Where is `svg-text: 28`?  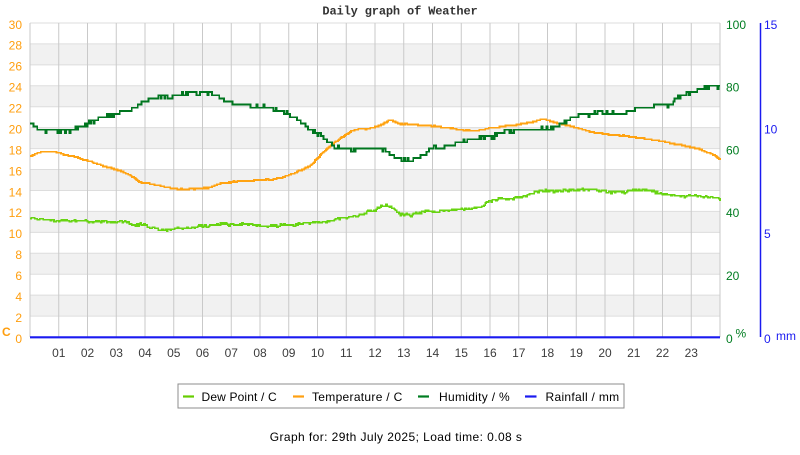
svg-text: 28 is located at coordinates (16, 46).